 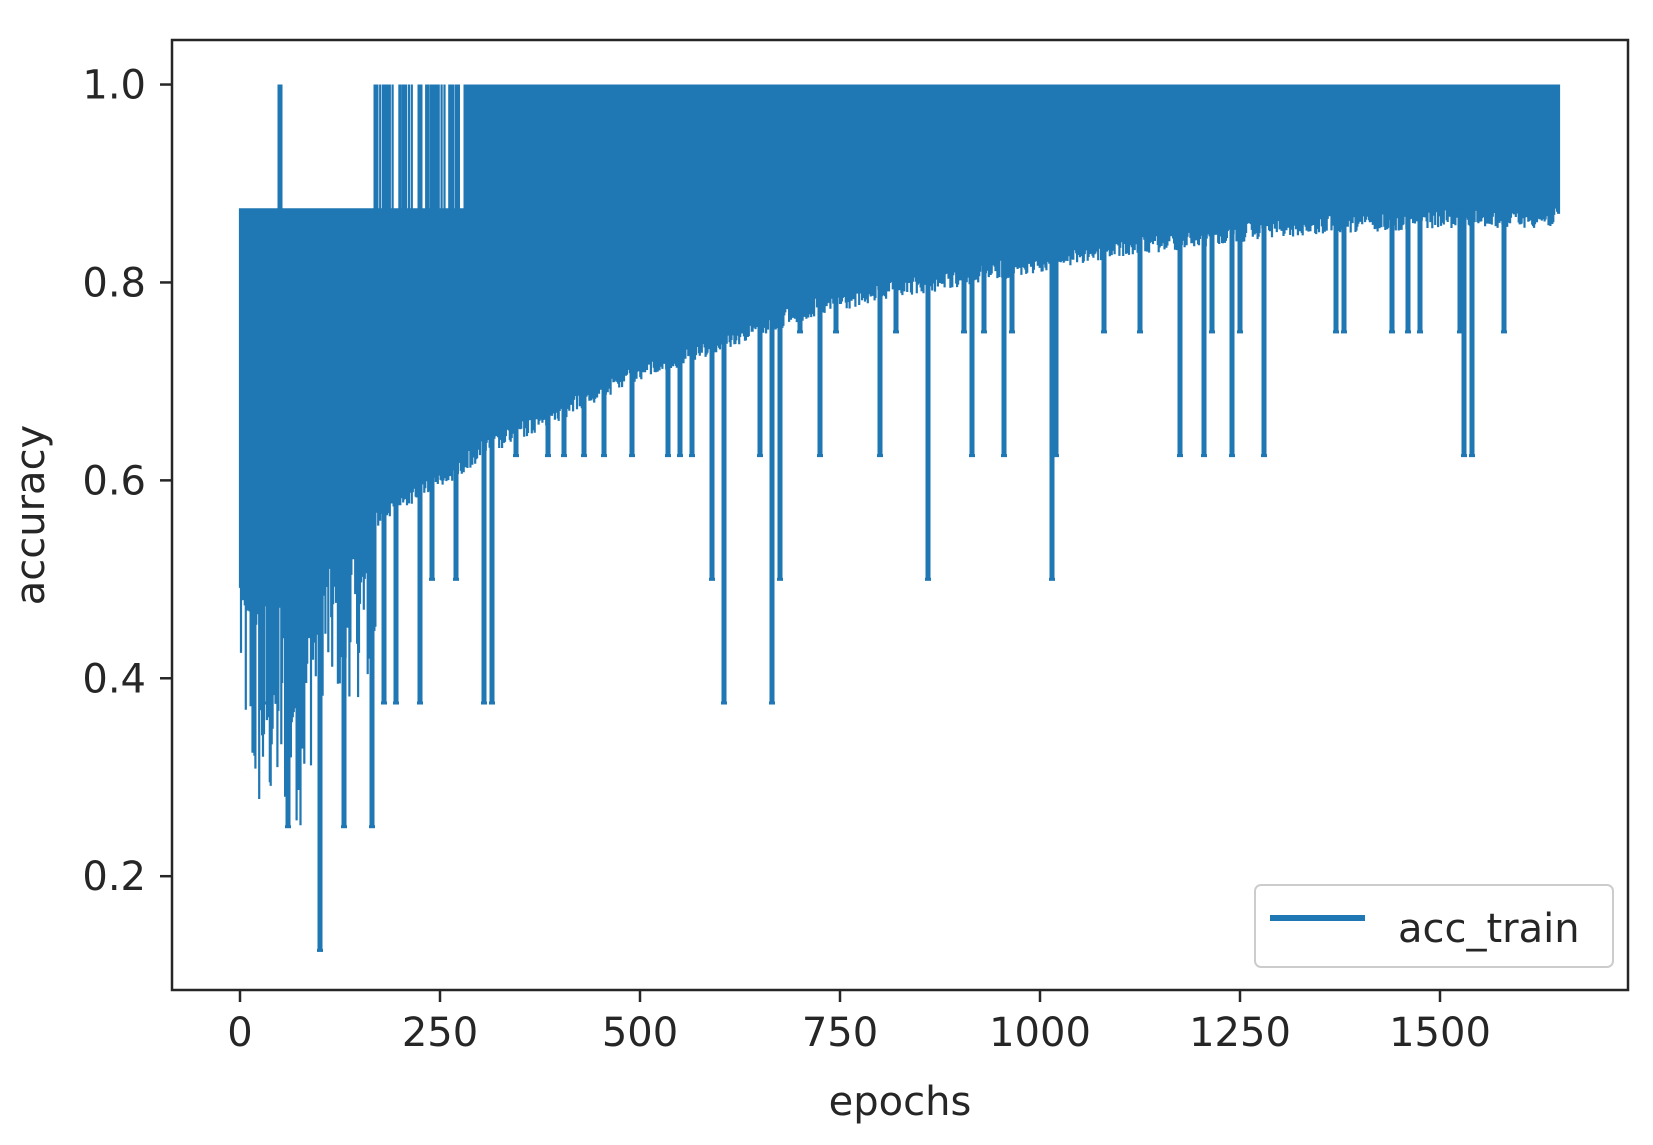 I want to click on y-tick-label: 0.2, so click(x=114, y=877).